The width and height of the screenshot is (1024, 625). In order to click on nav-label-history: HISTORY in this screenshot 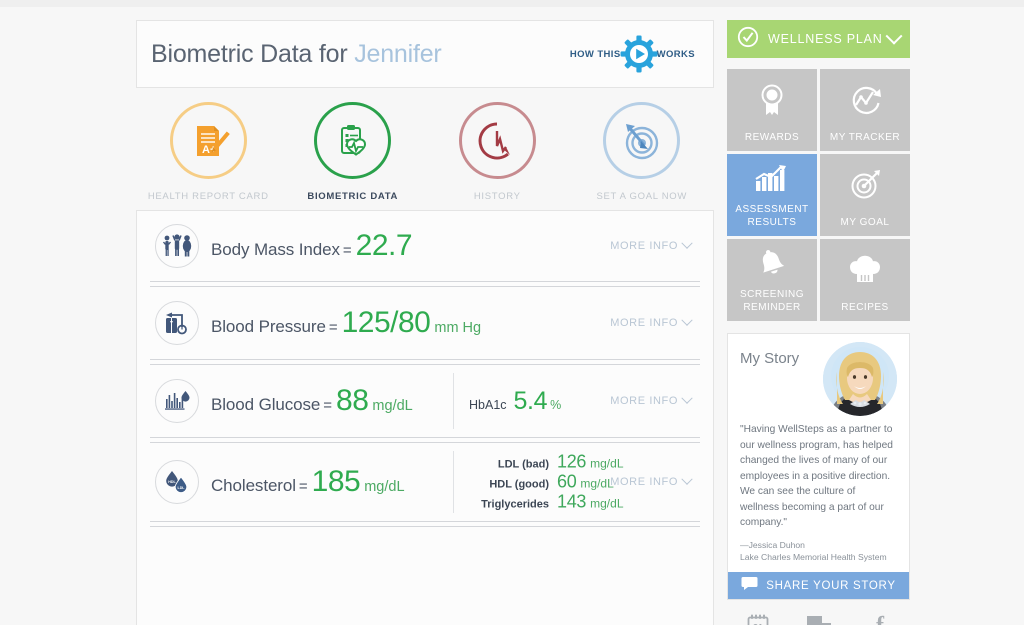, I will do `click(497, 196)`.